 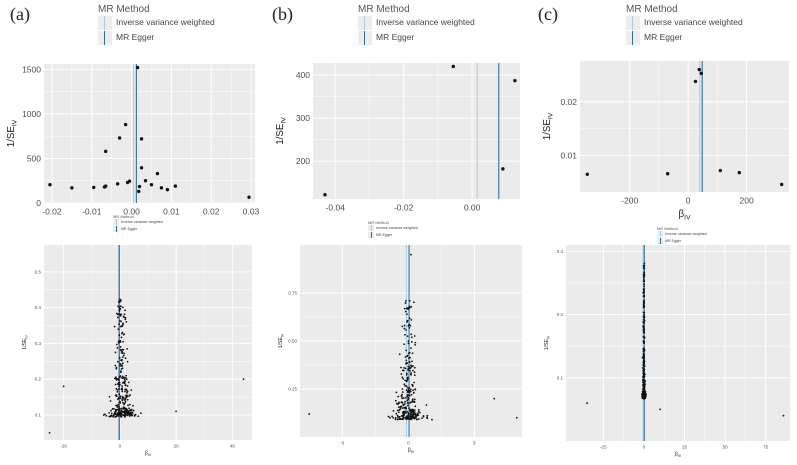 I want to click on y-tick-label: 0.2, so click(x=560, y=314).